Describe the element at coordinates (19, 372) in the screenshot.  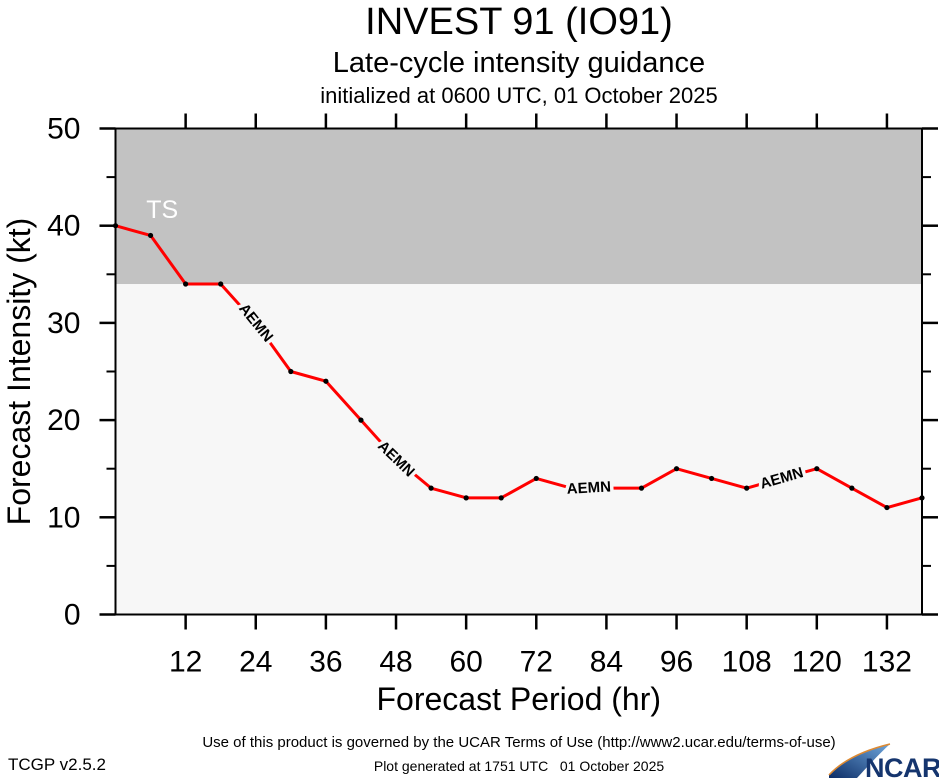
I see `y-axis-title: Forecast Intensity (kt)` at that location.